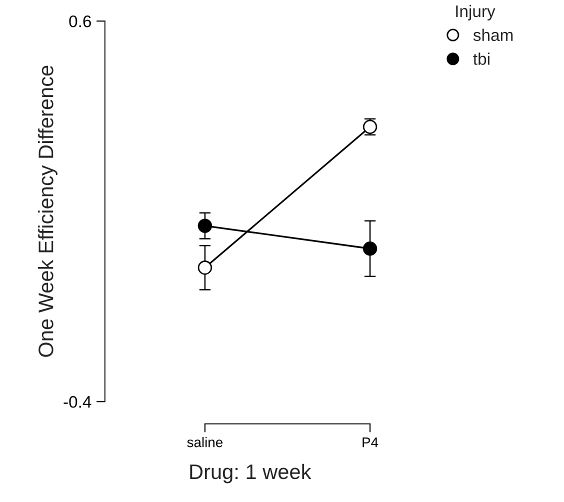 The height and width of the screenshot is (502, 564). What do you see at coordinates (78, 402) in the screenshot?
I see `y-tick-label: -0.4` at bounding box center [78, 402].